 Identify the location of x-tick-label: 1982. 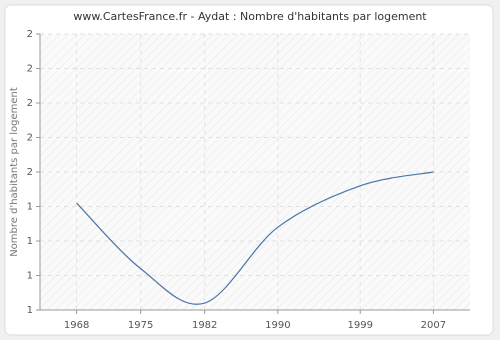
(204, 325).